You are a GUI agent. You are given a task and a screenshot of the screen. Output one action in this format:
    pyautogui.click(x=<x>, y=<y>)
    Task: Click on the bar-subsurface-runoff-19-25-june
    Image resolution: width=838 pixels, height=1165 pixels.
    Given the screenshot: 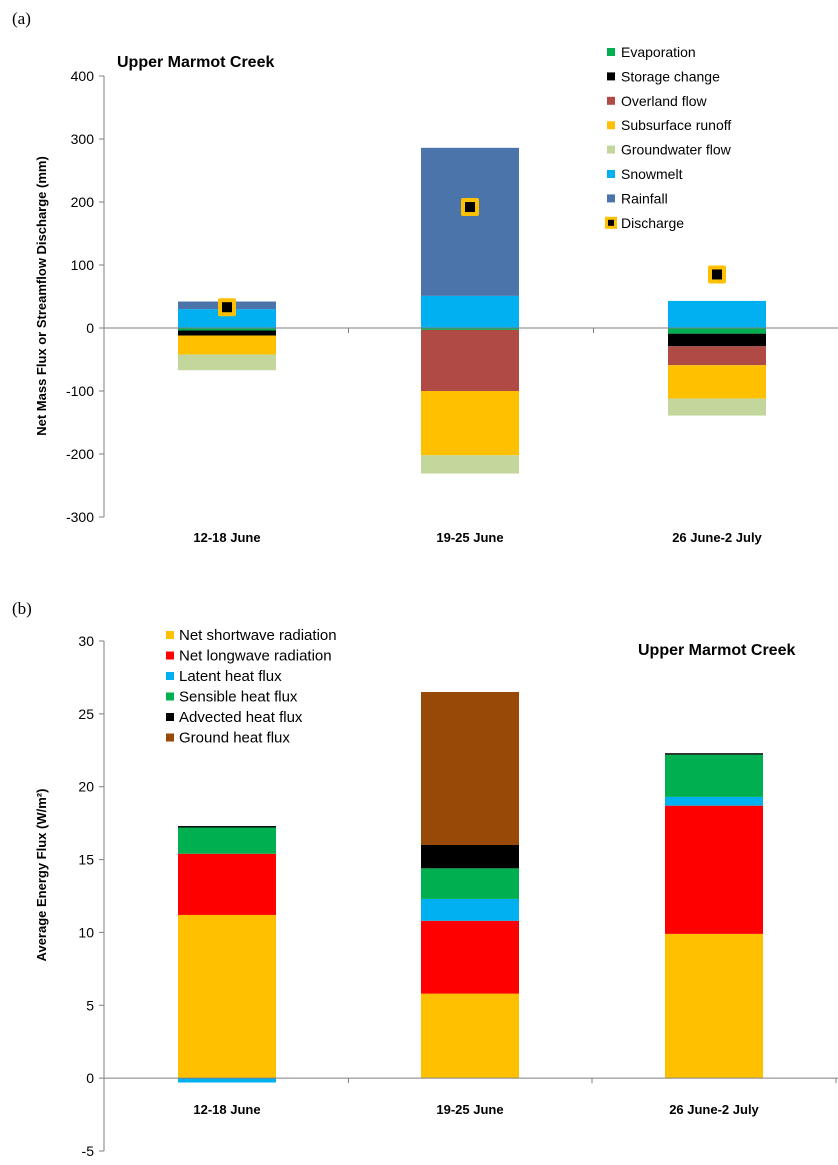 What is the action you would take?
    pyautogui.click(x=470, y=423)
    